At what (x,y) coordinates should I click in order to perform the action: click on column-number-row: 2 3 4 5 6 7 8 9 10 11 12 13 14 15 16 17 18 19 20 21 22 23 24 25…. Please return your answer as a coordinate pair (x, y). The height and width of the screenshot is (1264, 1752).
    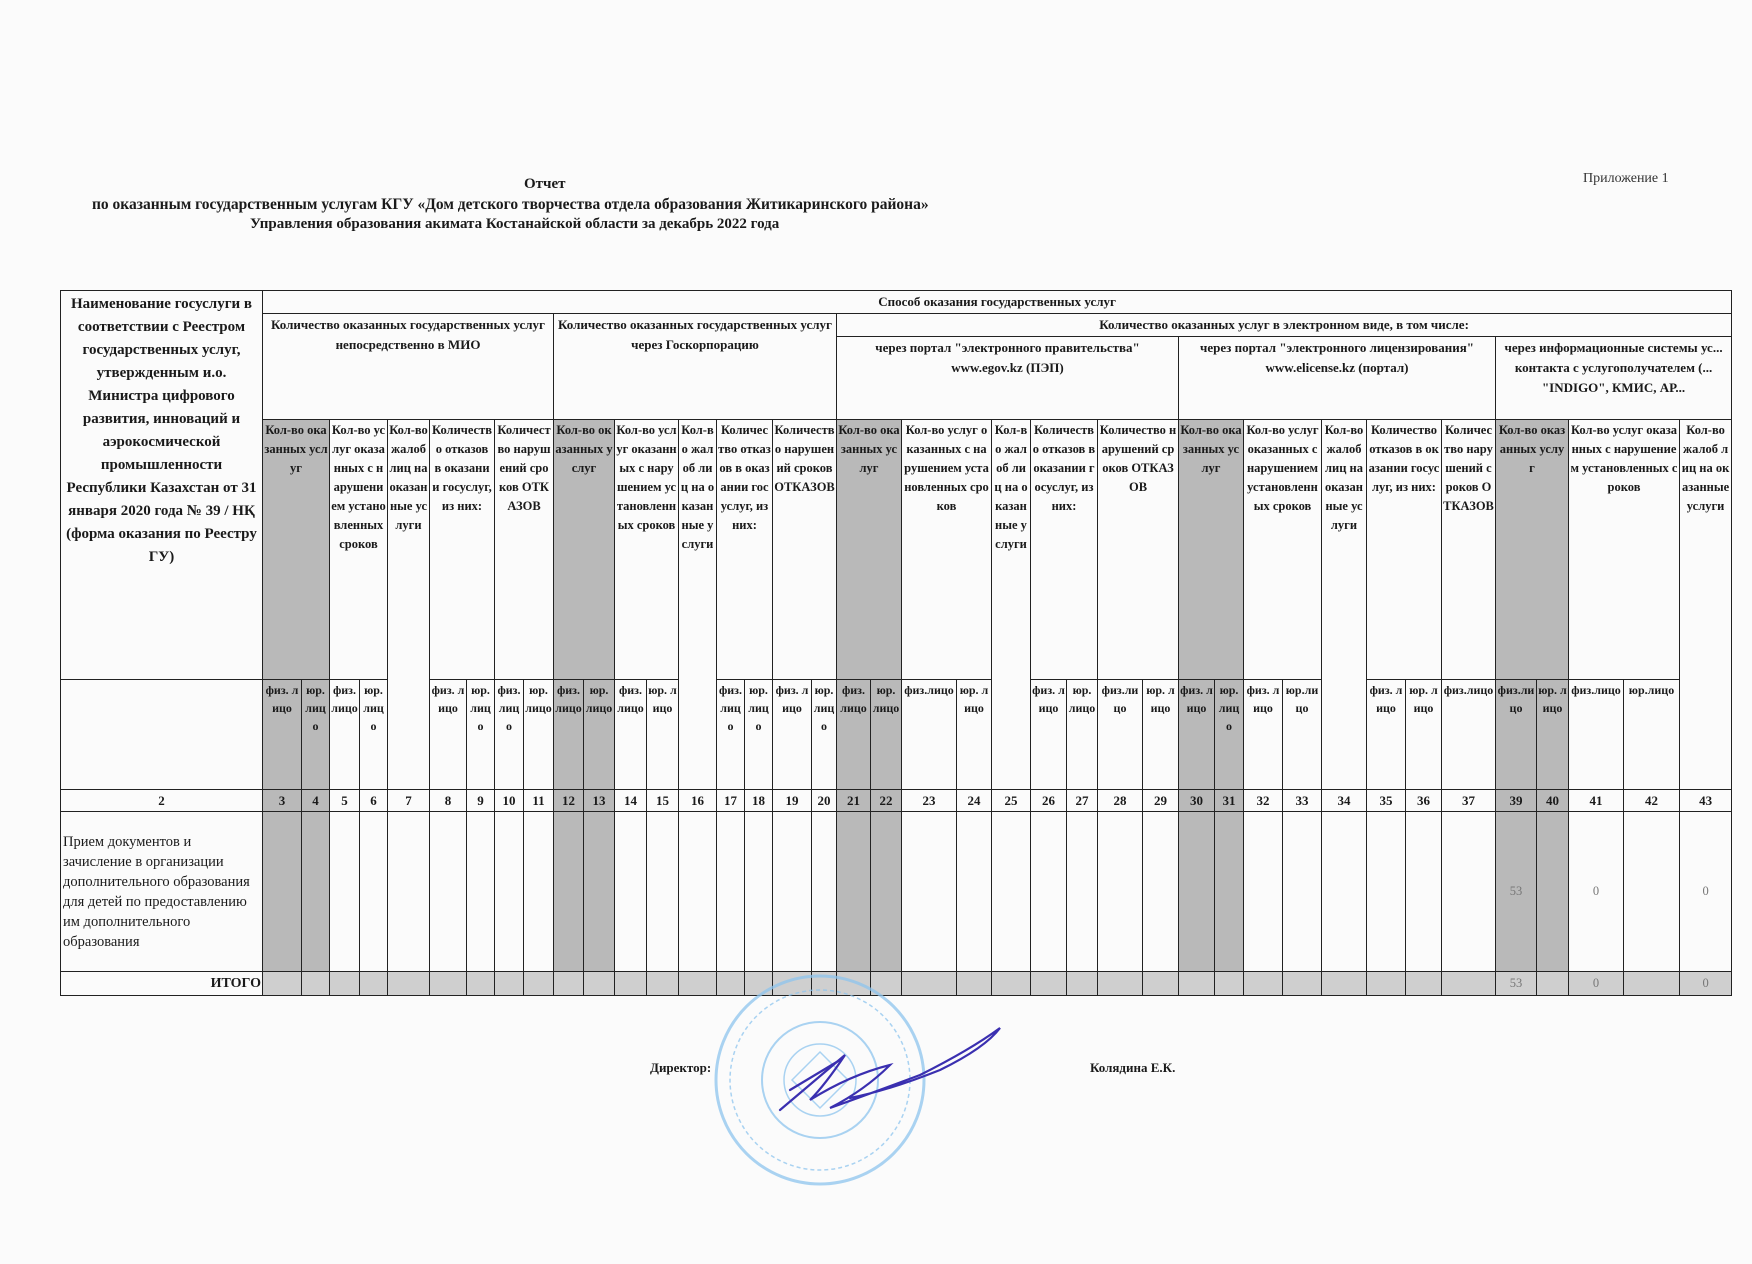
    Looking at the image, I should click on (896, 800).